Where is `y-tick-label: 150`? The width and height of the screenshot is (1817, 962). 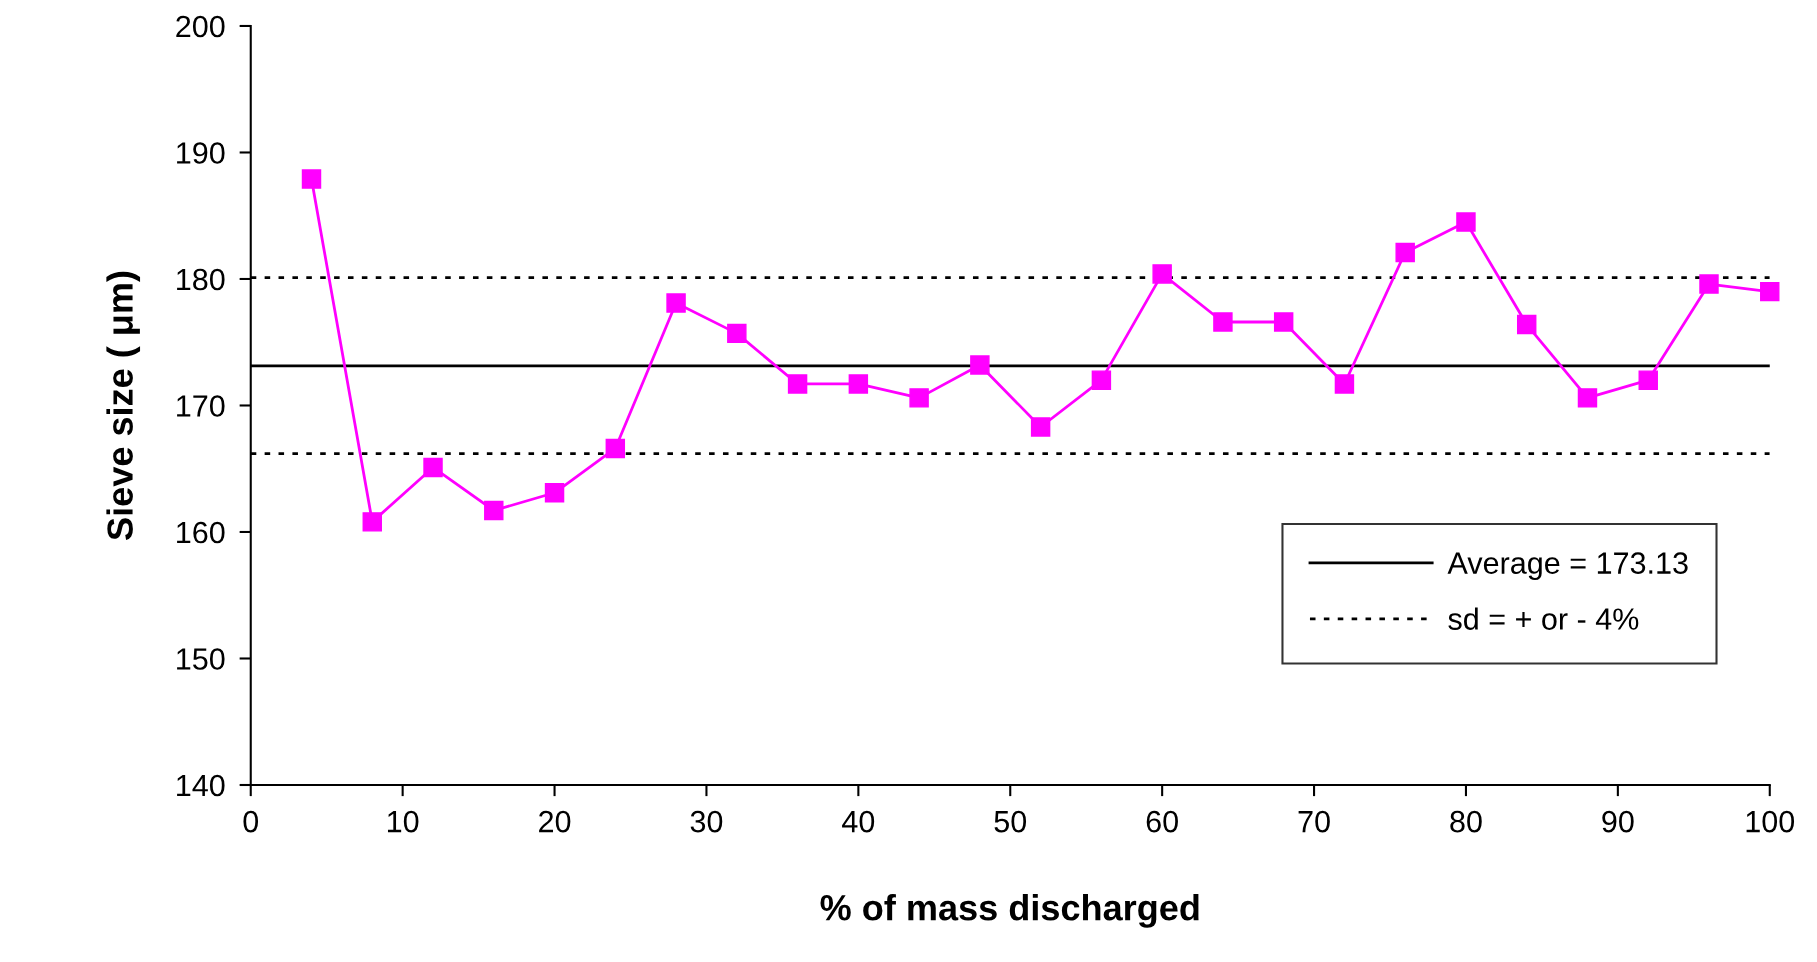
y-tick-label: 150 is located at coordinates (201, 659).